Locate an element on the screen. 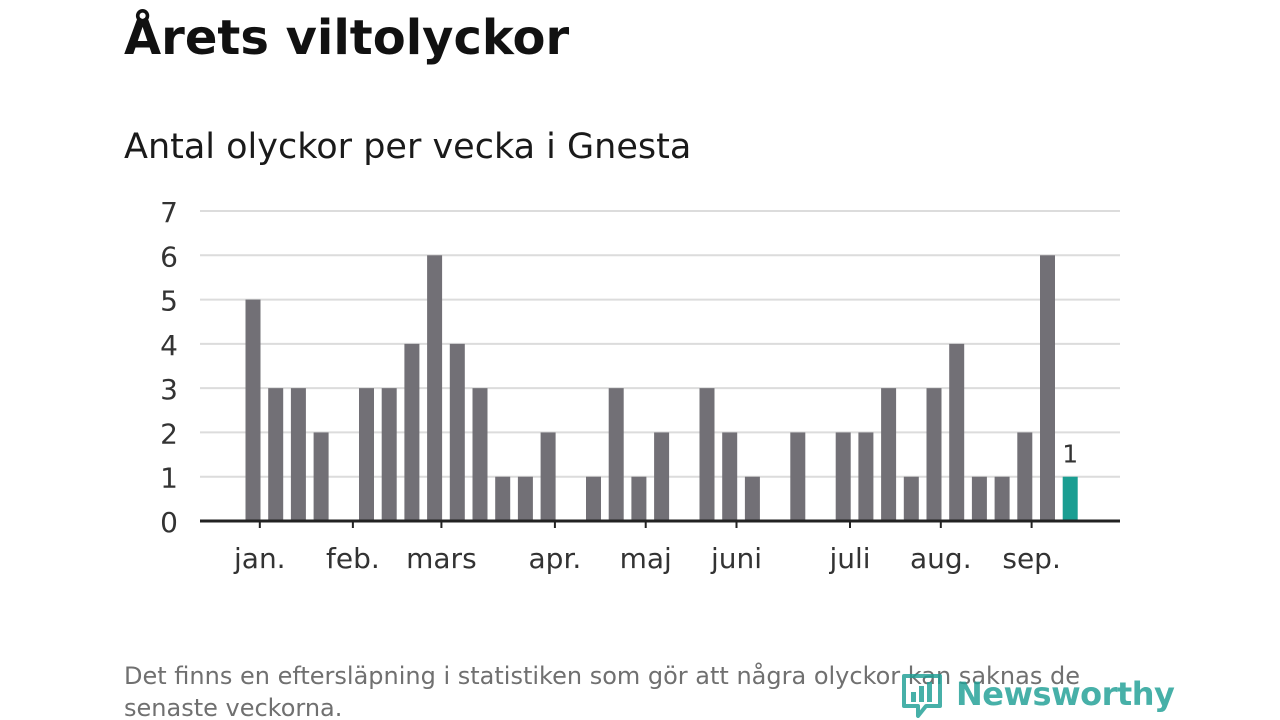 Image resolution: width=1280 pixels, height=720 pixels. chart-subtitle: Antal olyckor per vecka i Gnesta is located at coordinates (408, 147).